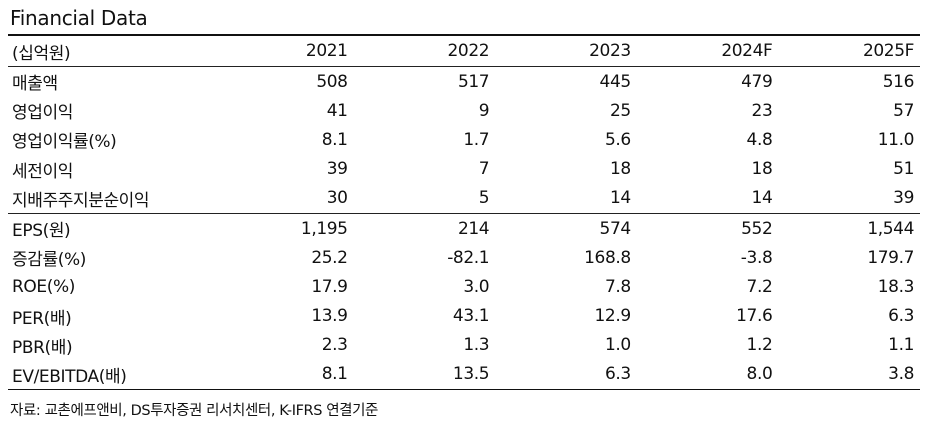  I want to click on row-label: 세전이익, so click(42, 171).